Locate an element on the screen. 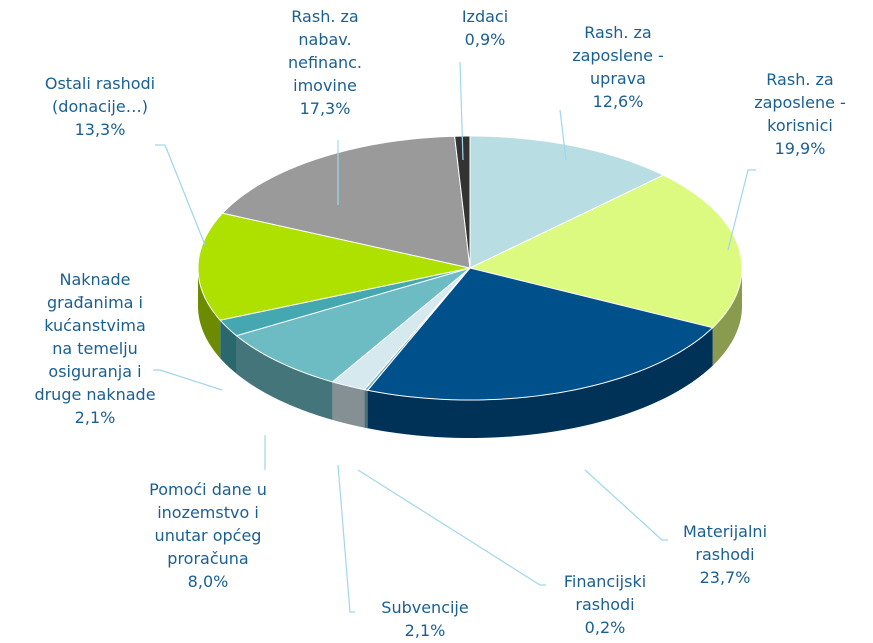 The height and width of the screenshot is (643, 873). label-line: uprava is located at coordinates (618, 78).